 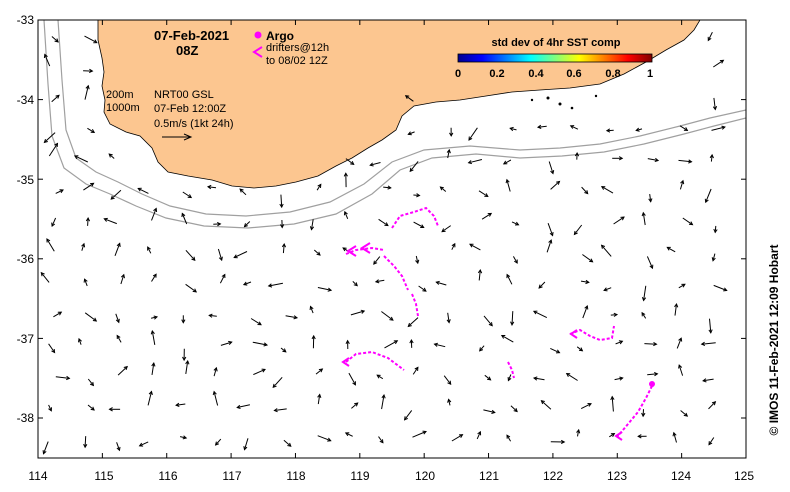 What do you see at coordinates (612, 74) in the screenshot?
I see `colorbar-tick: 0.8` at bounding box center [612, 74].